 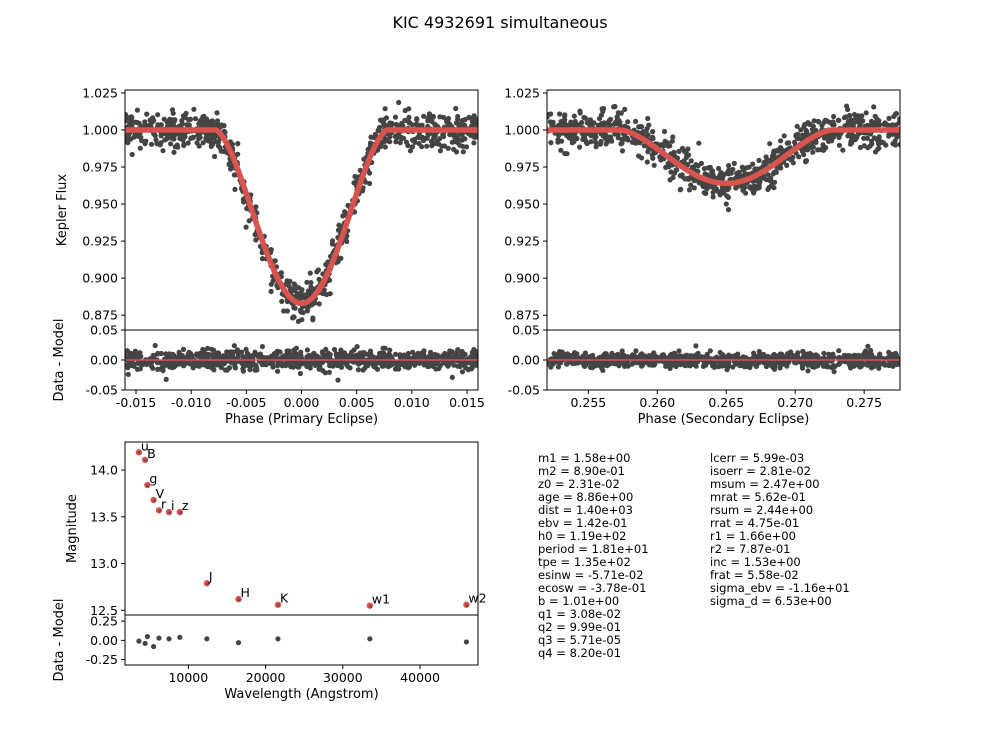 I want to click on resid-y-tick-label: 0.05, so click(x=526, y=330).